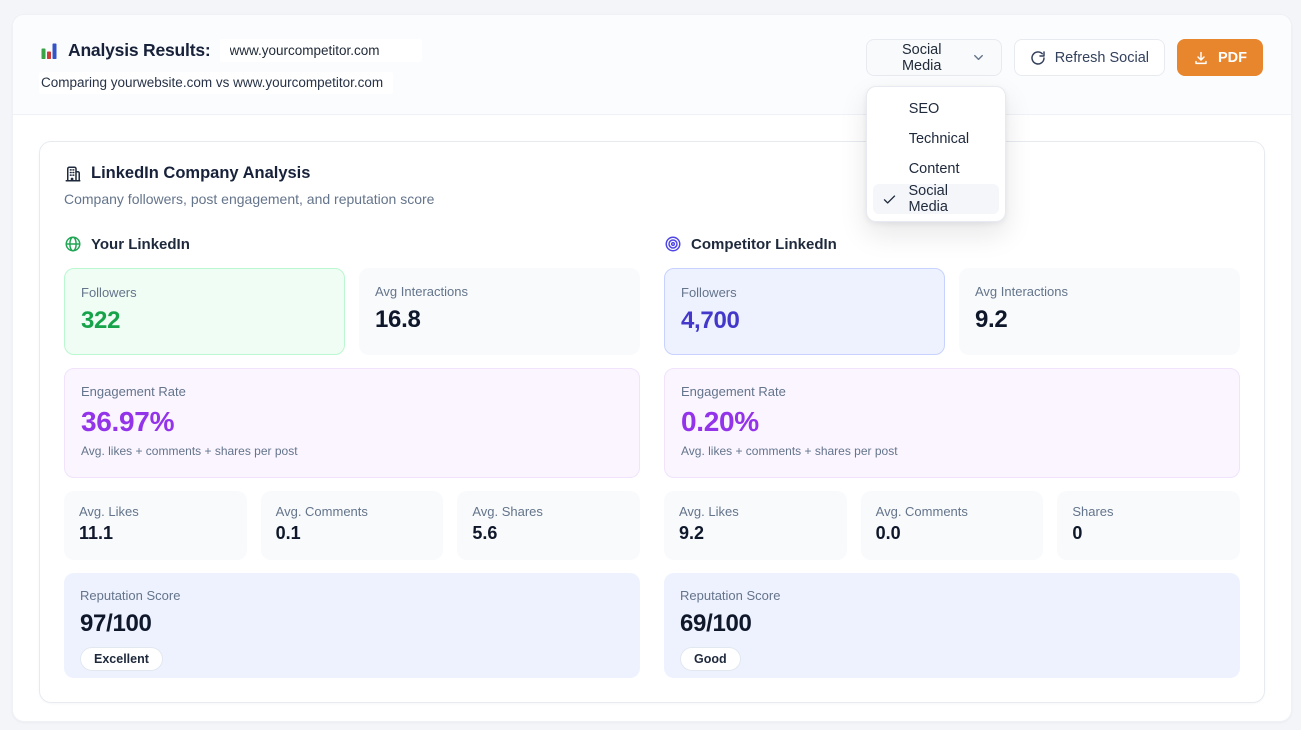 Image resolution: width=1301 pixels, height=730 pixels. What do you see at coordinates (507, 511) in the screenshot?
I see `stat-label: Avg. Shares` at bounding box center [507, 511].